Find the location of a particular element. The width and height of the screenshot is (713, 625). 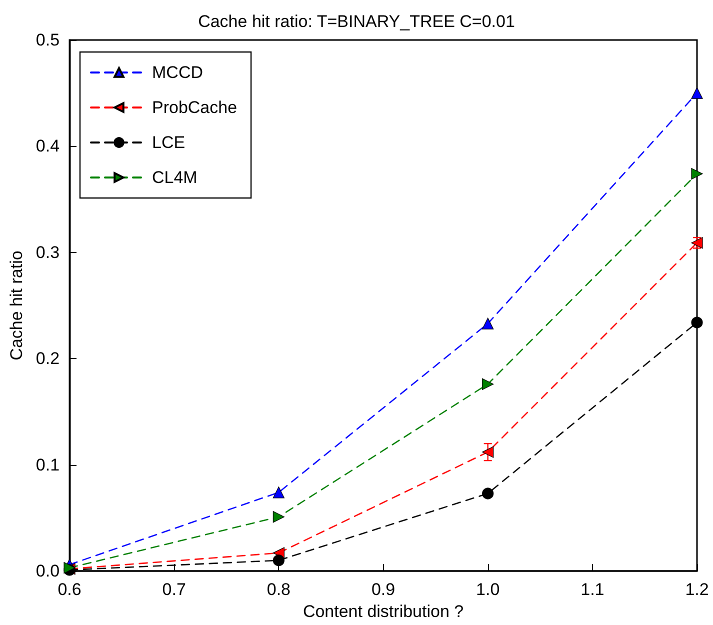

y-tick-label: 0.2 is located at coordinates (48, 358).